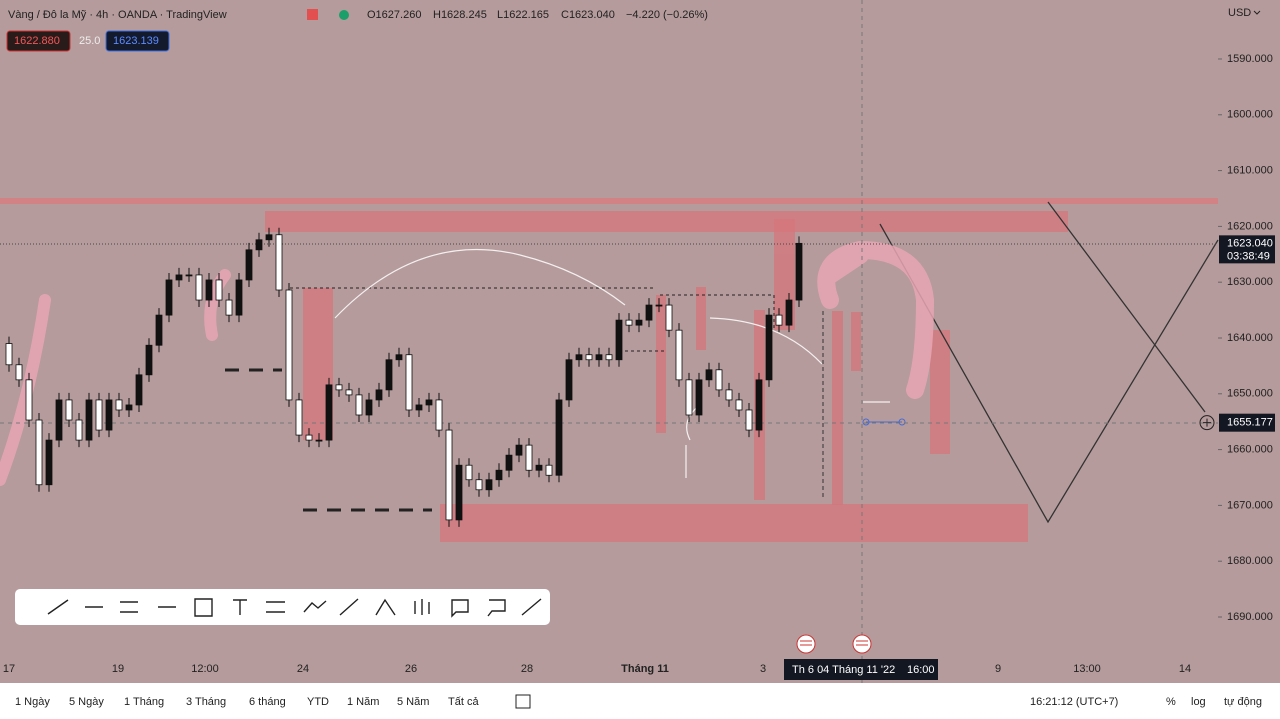 The width and height of the screenshot is (1280, 719). Describe the element at coordinates (1250, 243) in the screenshot. I see `last-price: 1623.040` at that location.